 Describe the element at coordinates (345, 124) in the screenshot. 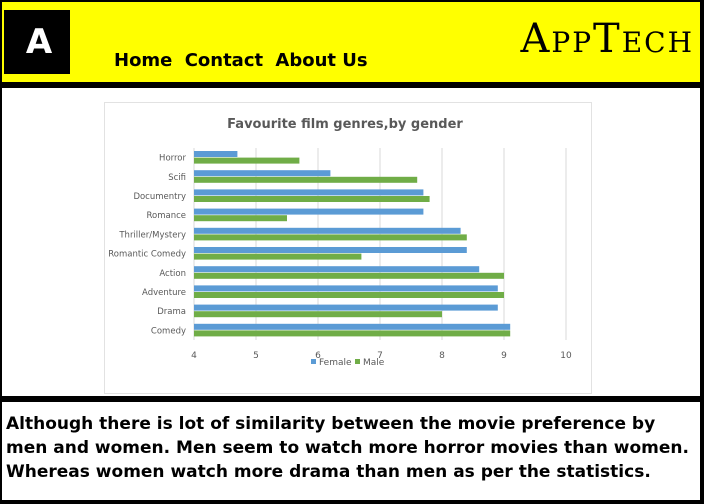

I see `chart-title: Favourite film genres,by gender` at that location.